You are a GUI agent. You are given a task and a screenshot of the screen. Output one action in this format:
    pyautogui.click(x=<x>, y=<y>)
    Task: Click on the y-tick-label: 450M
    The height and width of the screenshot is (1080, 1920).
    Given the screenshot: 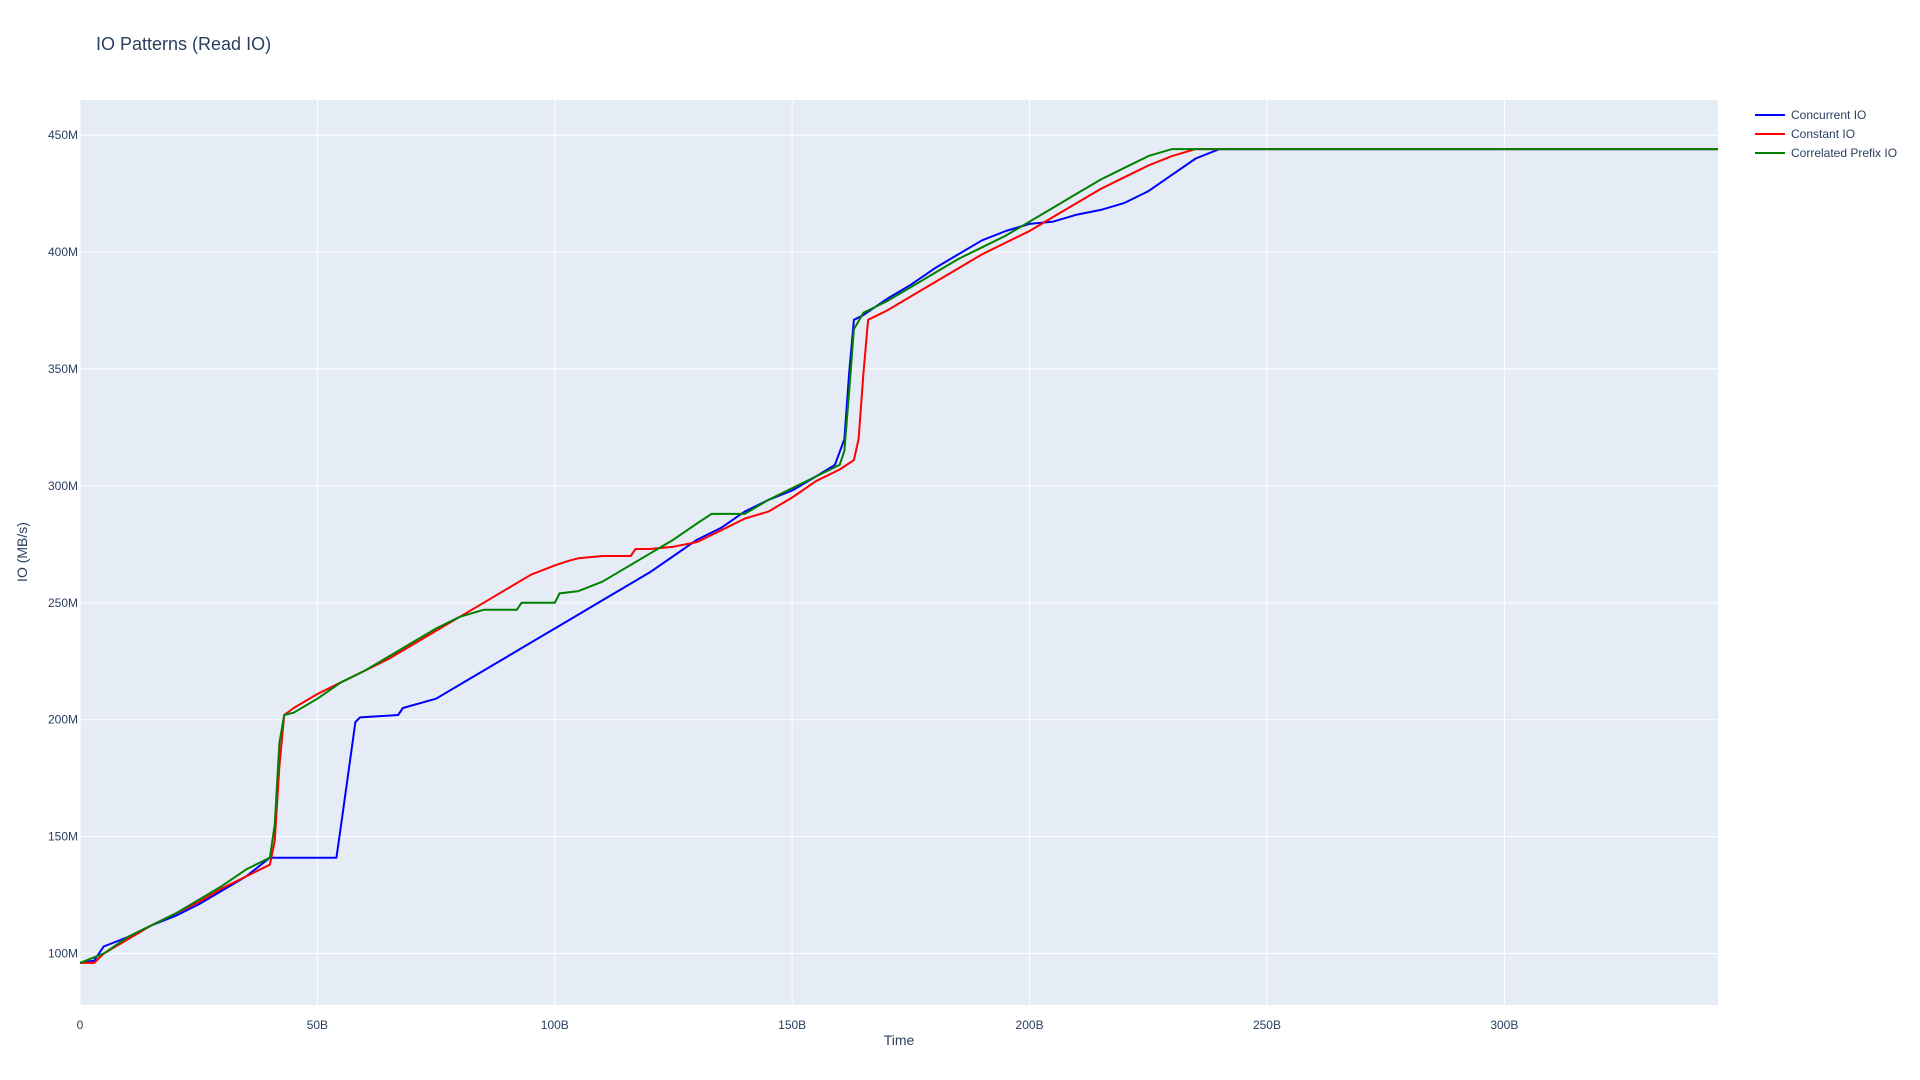 What is the action you would take?
    pyautogui.click(x=63, y=135)
    